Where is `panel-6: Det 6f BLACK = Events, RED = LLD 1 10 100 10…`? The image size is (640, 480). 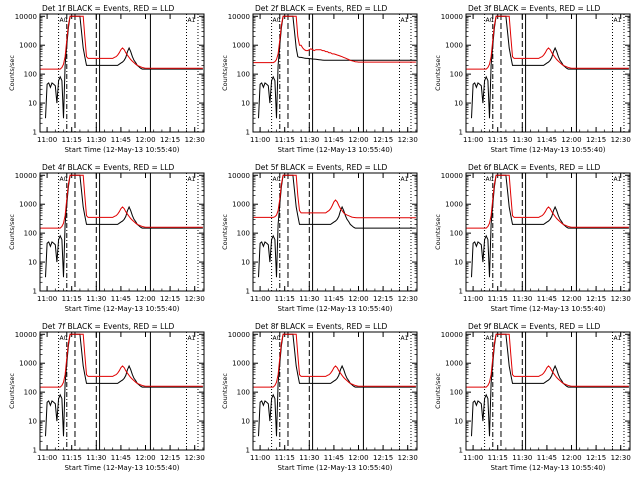
panel-6: Det 6f BLACK = Events, RED = LLD 1 10 100 10… is located at coordinates (532, 238).